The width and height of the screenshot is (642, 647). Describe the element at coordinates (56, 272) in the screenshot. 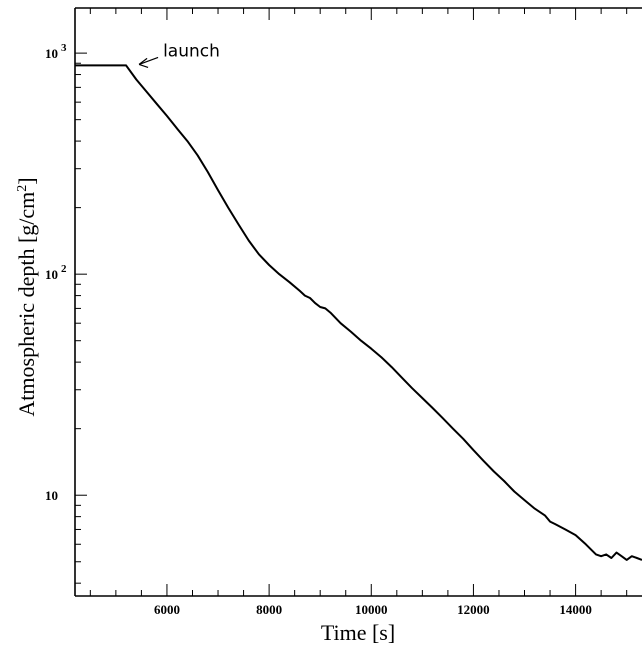

I see `y-tick-label: 10 2` at that location.